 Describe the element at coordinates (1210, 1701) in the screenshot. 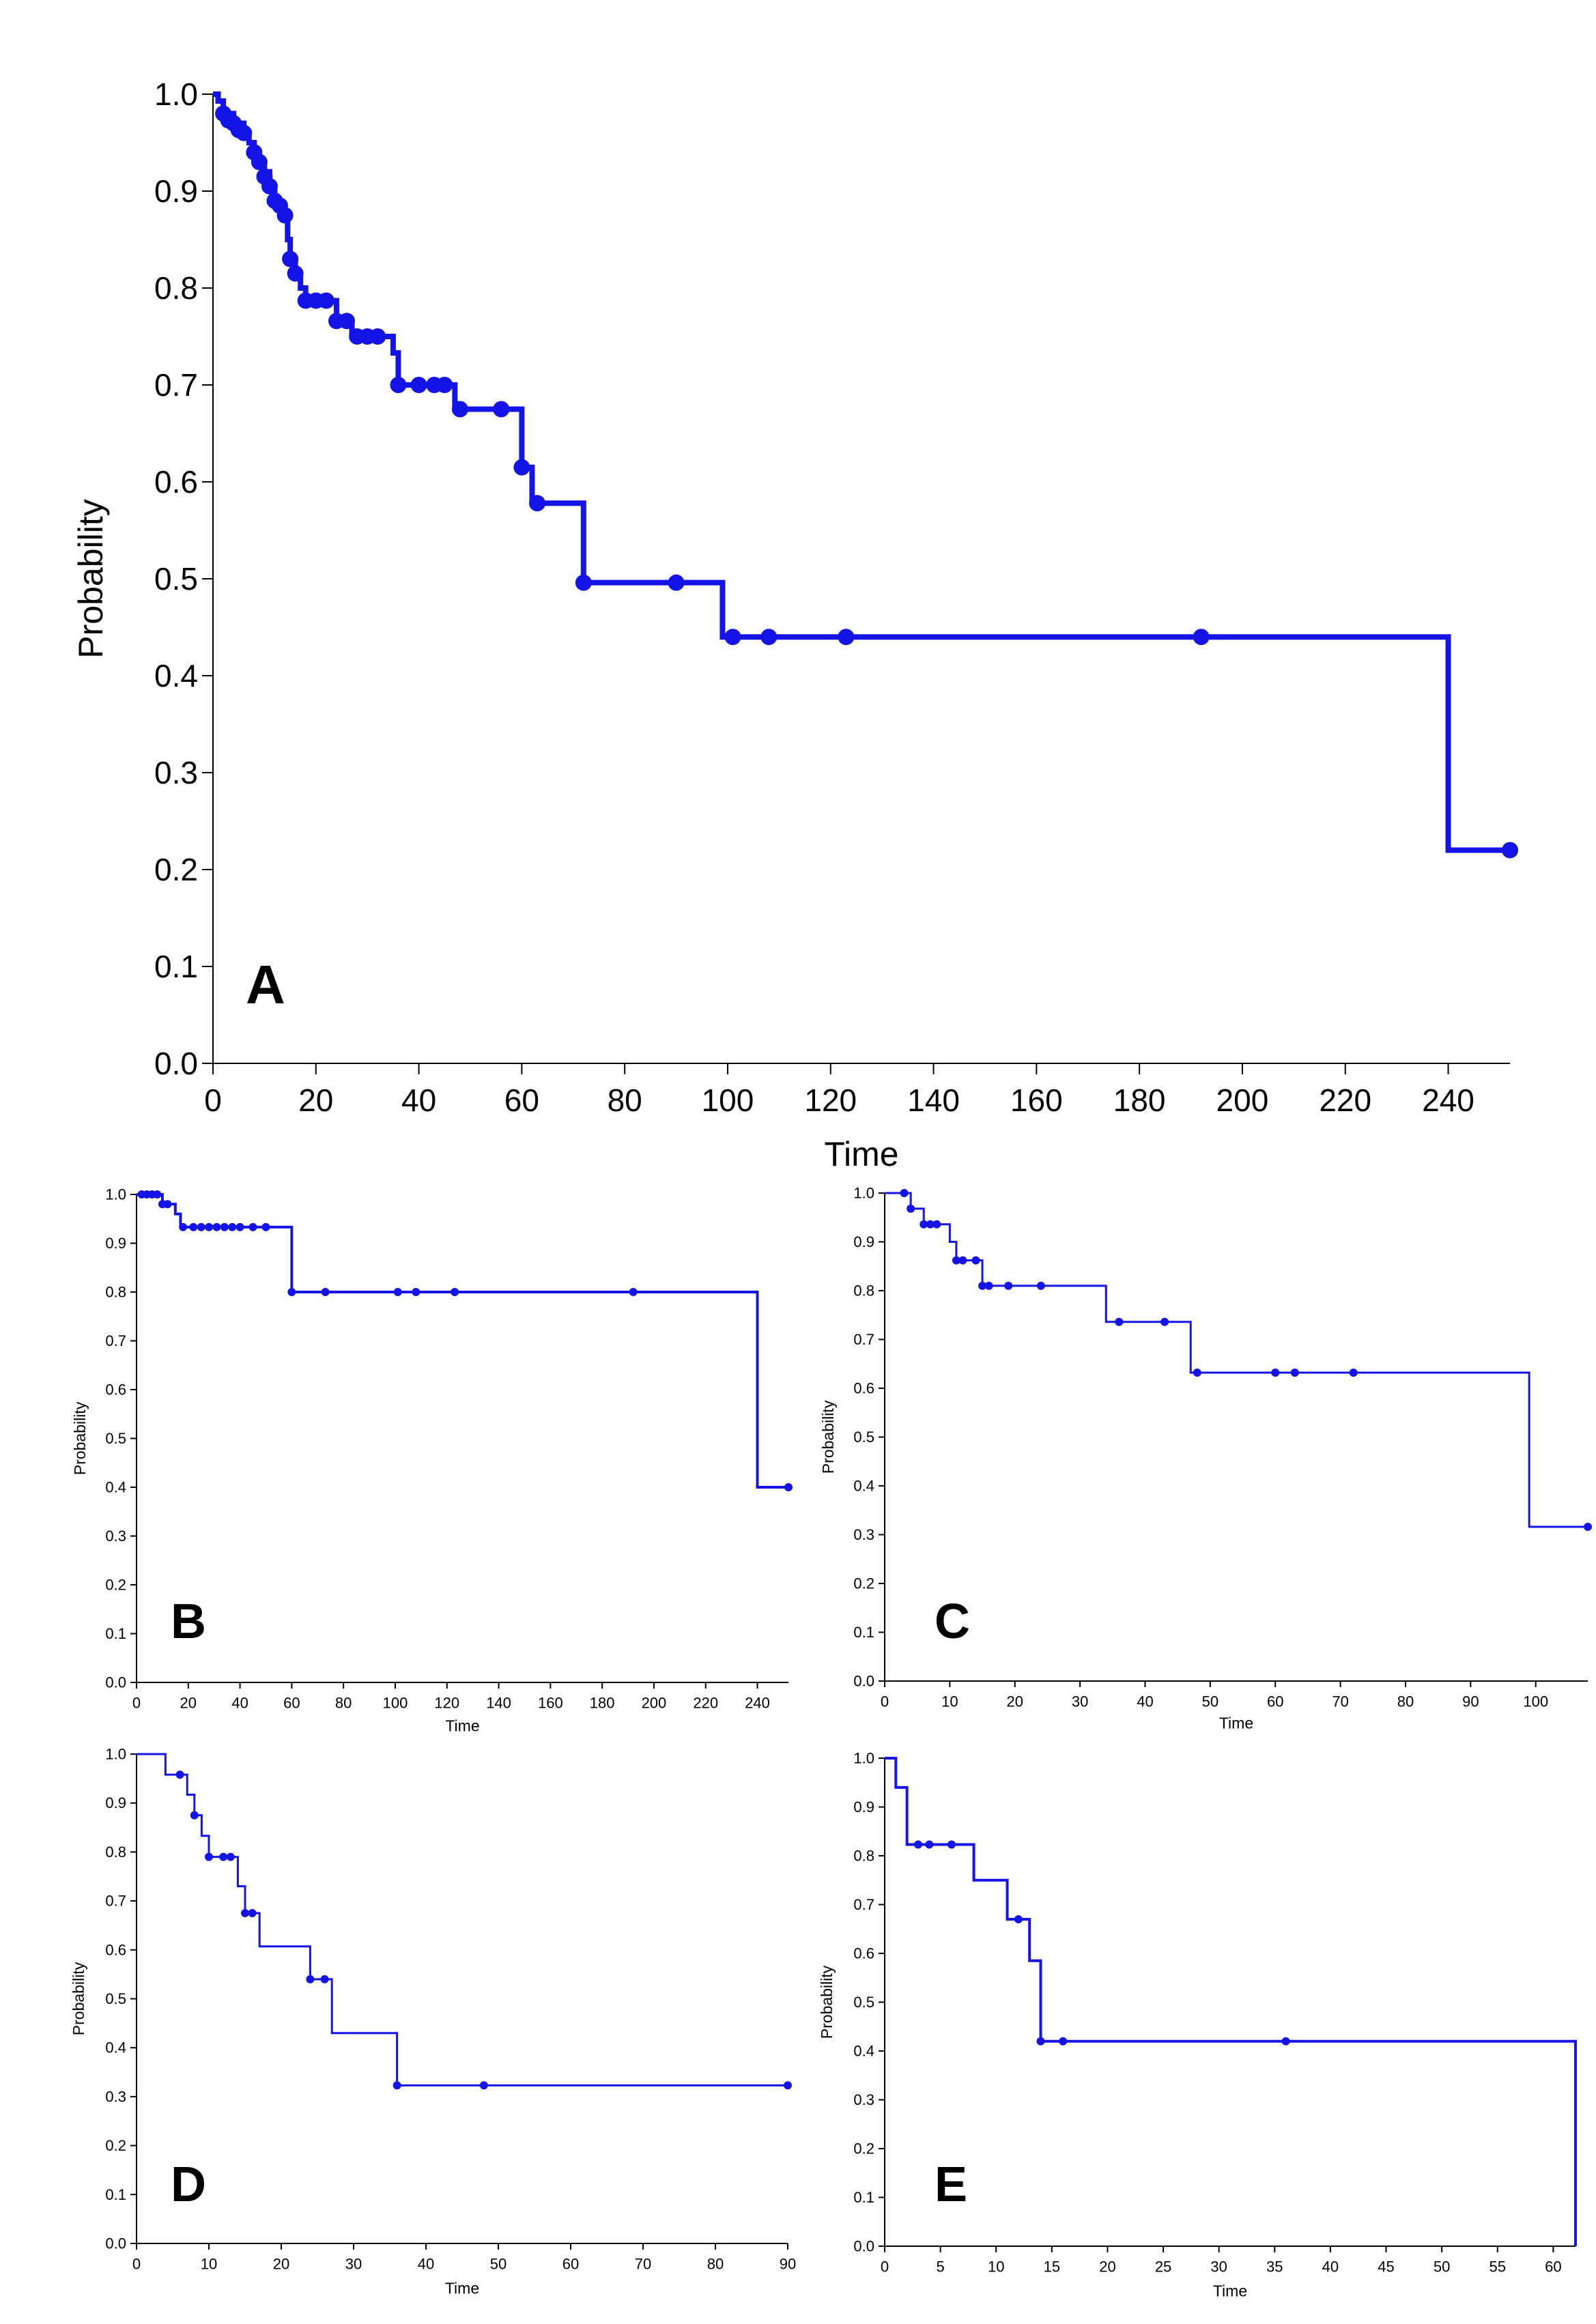

I see `x-tick-label: 50` at that location.